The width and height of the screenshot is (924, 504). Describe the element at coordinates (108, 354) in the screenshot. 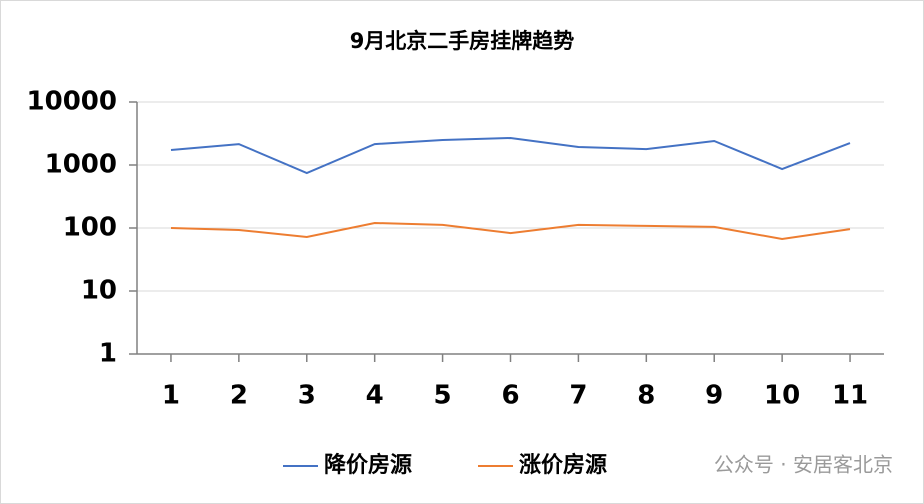

I see `y-tick-label: 1` at that location.